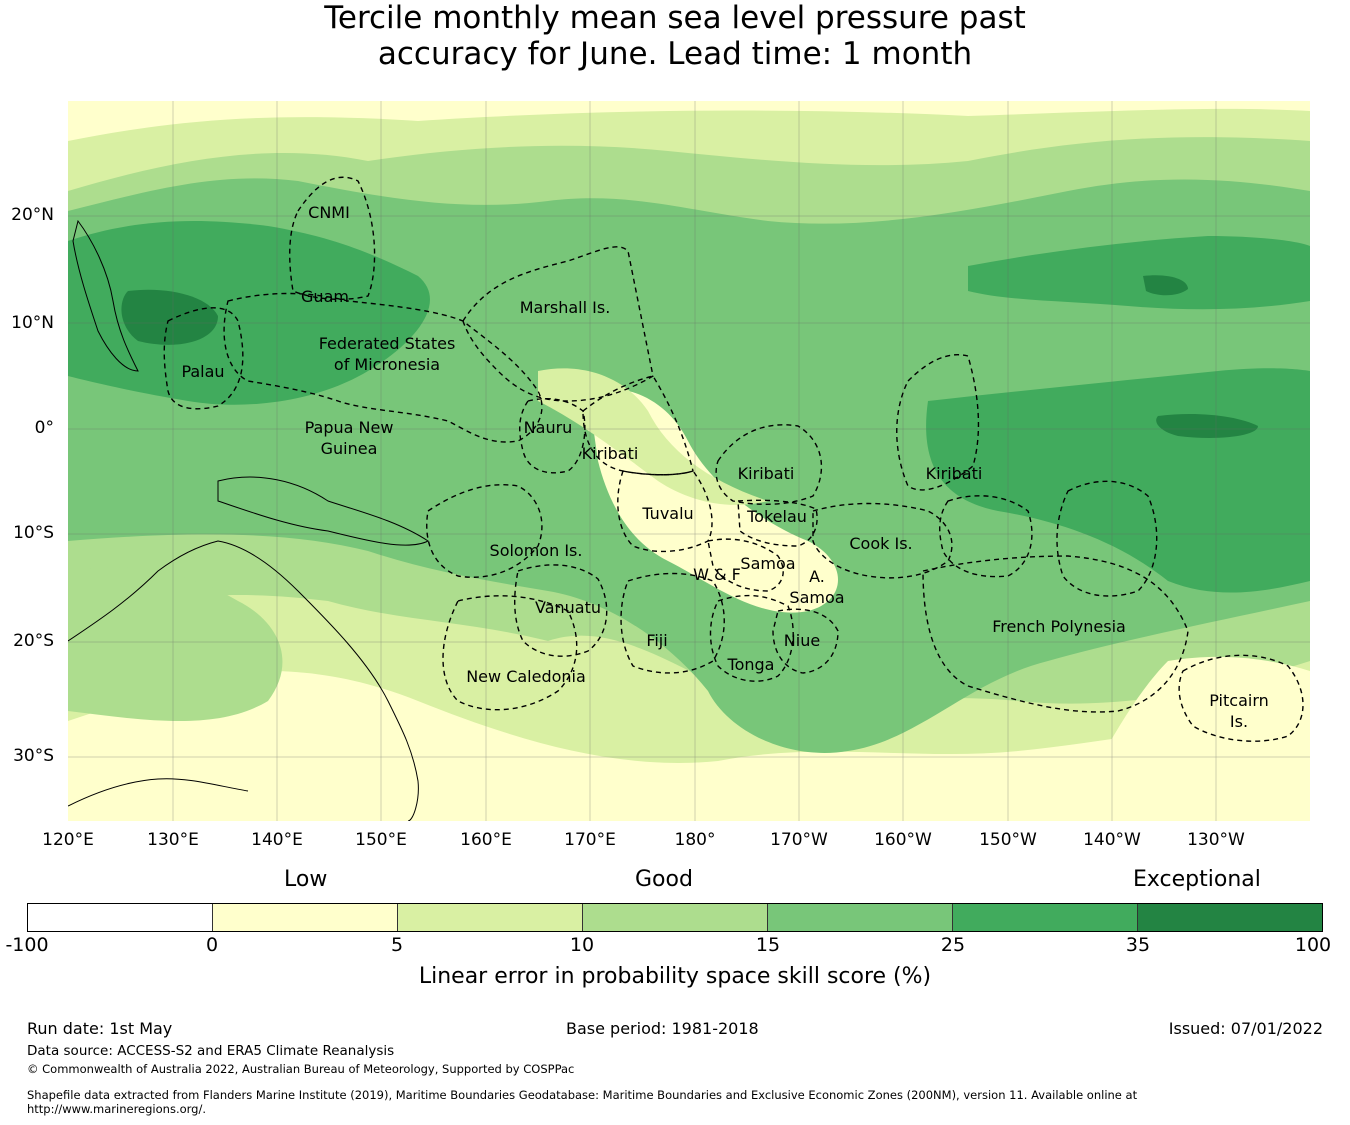 The image size is (1350, 1125). Describe the element at coordinates (816, 597) in the screenshot. I see `label-american-samoa-line-2: Samoa` at that location.